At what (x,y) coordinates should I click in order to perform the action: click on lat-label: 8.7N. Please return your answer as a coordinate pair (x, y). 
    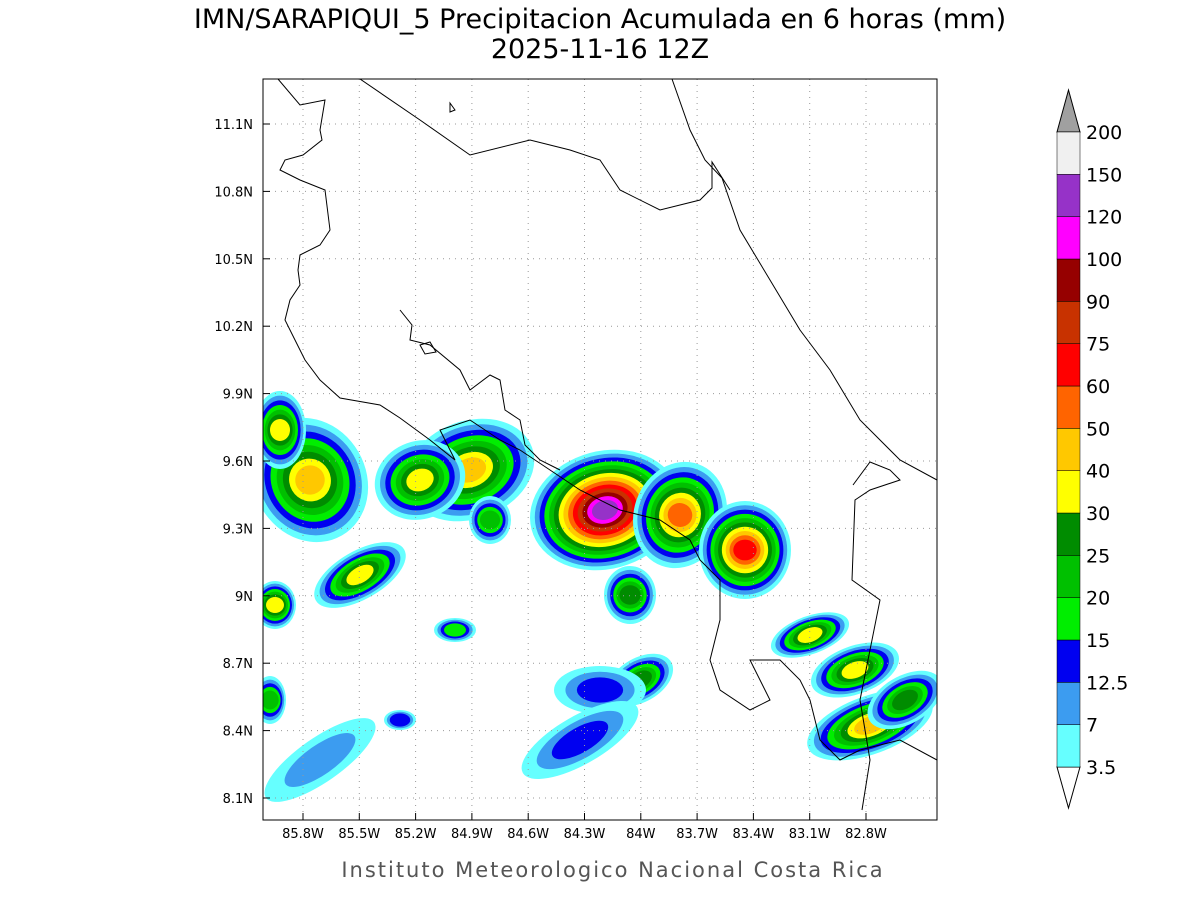
    Looking at the image, I should click on (238, 664).